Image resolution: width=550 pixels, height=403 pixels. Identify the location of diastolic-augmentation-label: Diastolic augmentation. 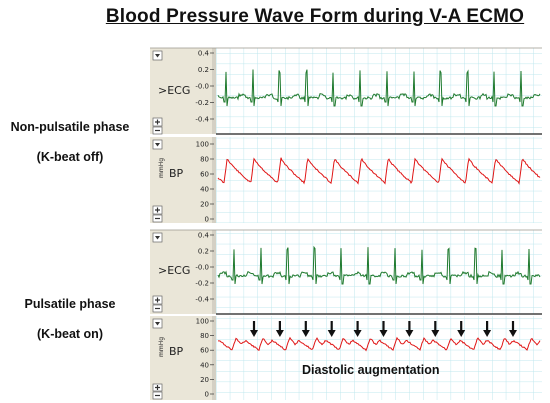
(371, 370).